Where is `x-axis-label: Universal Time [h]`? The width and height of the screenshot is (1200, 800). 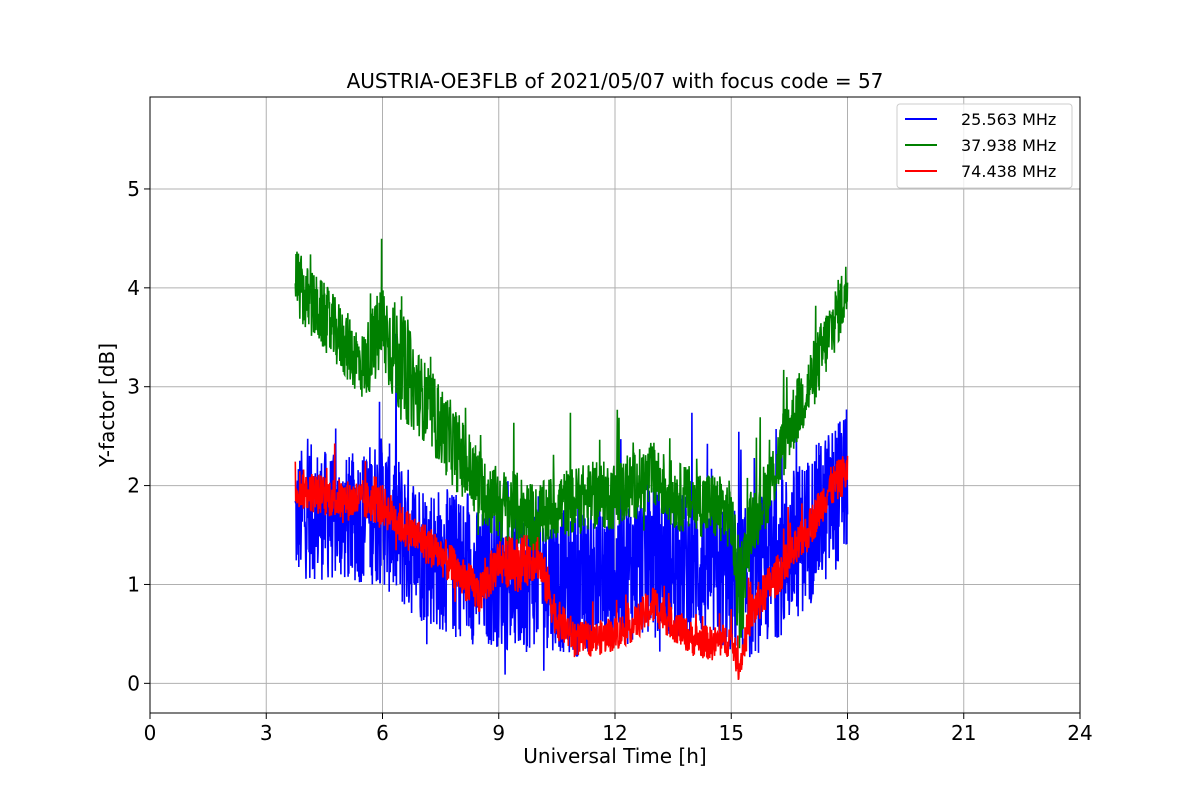 x-axis-label: Universal Time [h] is located at coordinates (614, 756).